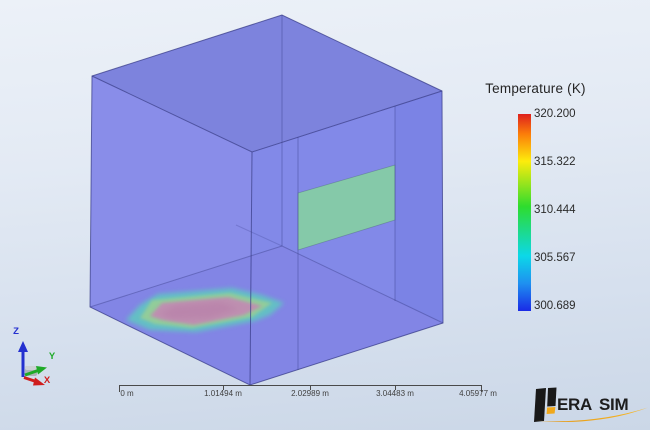 The height and width of the screenshot is (430, 650). I want to click on colorbar-label: 315.322, so click(555, 162).